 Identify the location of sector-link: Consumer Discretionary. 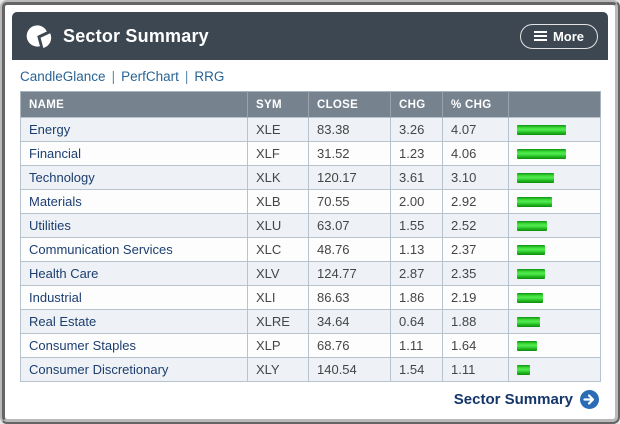
(99, 369).